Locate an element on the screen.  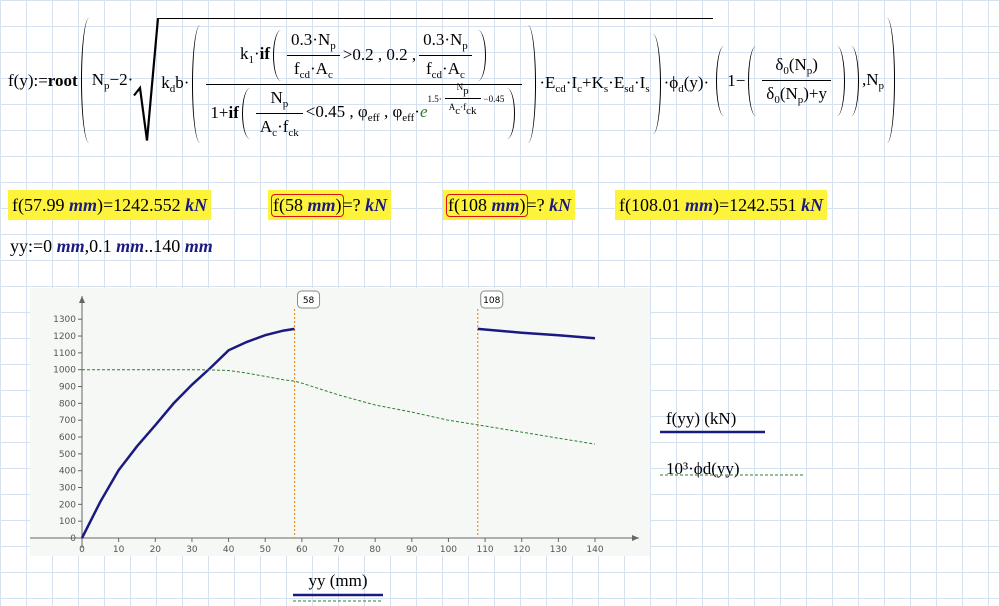
term: ,Np is located at coordinates (873, 81).